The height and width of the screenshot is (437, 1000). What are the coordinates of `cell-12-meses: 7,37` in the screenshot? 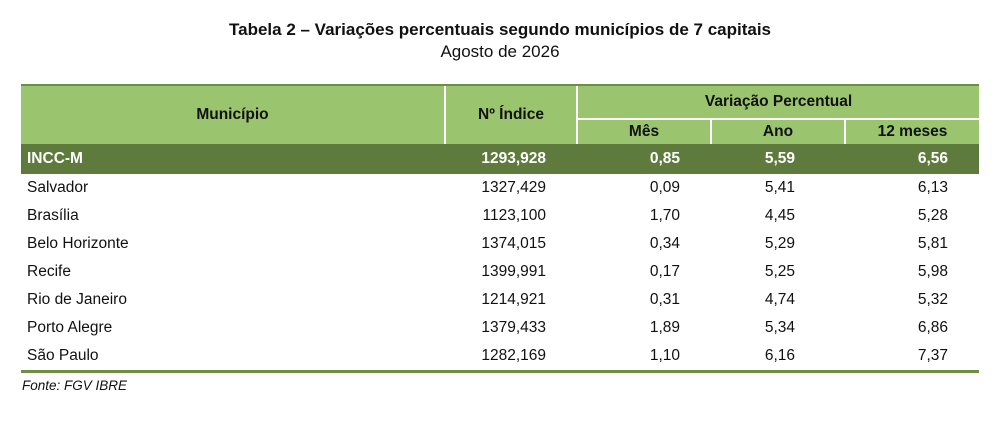 It's located at (912, 357).